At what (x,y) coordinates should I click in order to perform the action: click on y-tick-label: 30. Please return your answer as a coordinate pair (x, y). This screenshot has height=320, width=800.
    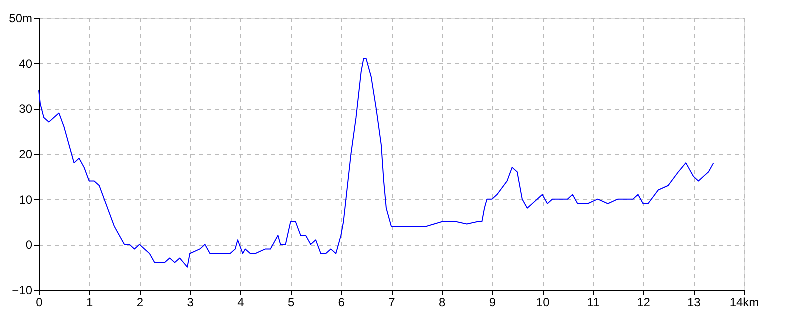
    Looking at the image, I should click on (26, 109).